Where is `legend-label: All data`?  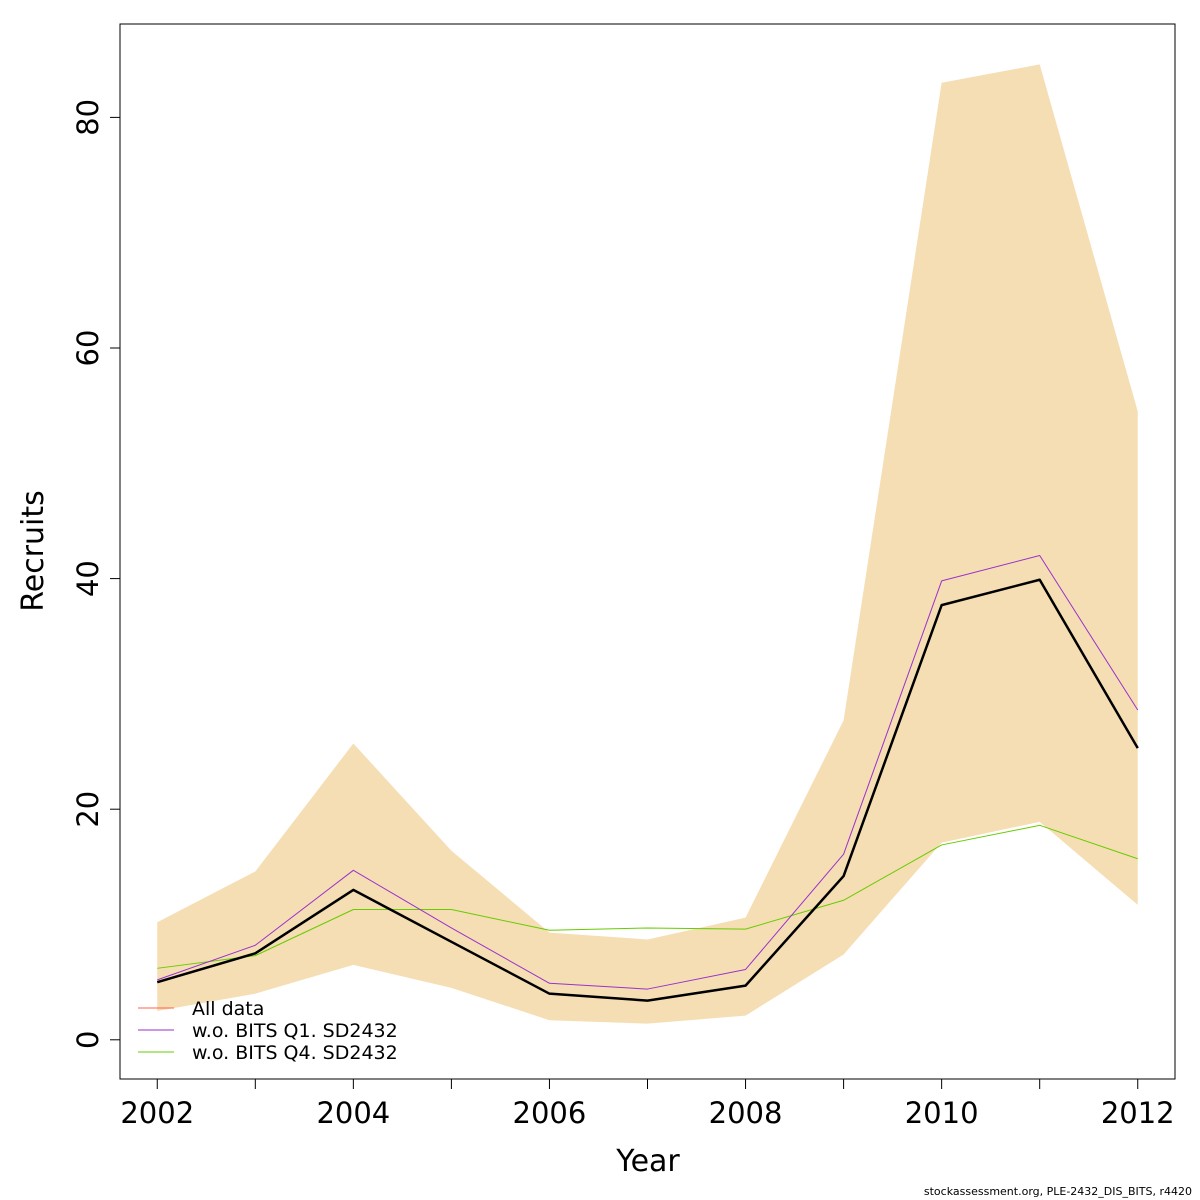 legend-label: All data is located at coordinates (228, 1009).